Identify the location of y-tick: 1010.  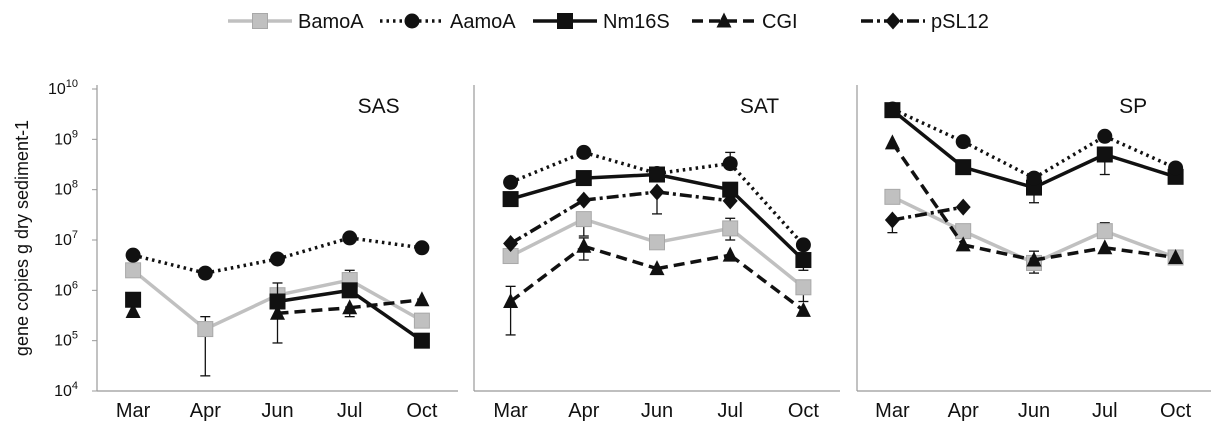
(72, 88).